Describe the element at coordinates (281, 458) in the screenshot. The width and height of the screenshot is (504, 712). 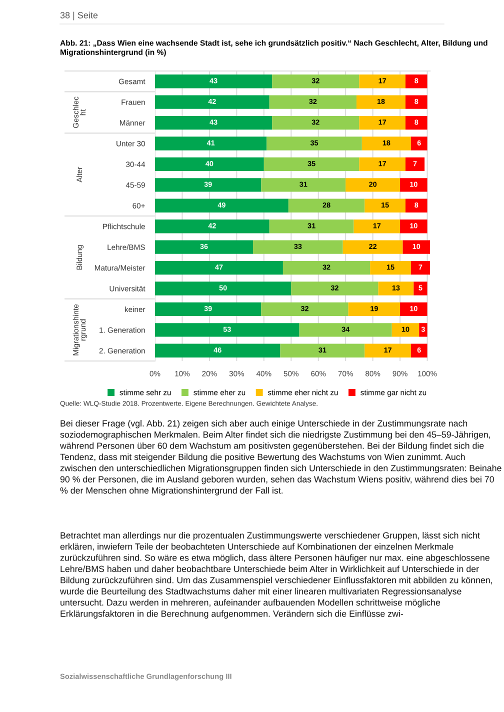
I see `text: Bei dieser Frage (vgl. Abb. 21) zeigen sich aber auch einige Unterschiede in der Zustimmungsrate nach soziodemographischen Merkmalen. Beim Alter findet sich die niedrigste Zustimmung bei den 45–59-Jährigen, während Personen über 60 dem Wachstum am positivsten gegenüberstehen. Bei der Bildung findet sich die Tendenz, dass mit steigender Bildung die positive Bewertung des Wachstums von Wien zunimmt. Auch zwischen den unterschiedlichen Migrationsgruppen finden sich Unterschiede in den Zustimmungsraten: Beinahe 90 % der Personen, die im Ausland geboren wurden, sehen das Wachstum Wiens positiv, während dies bei 70 % der Menschen ohne Migrationshintergrund der Fall ist.` at that location.